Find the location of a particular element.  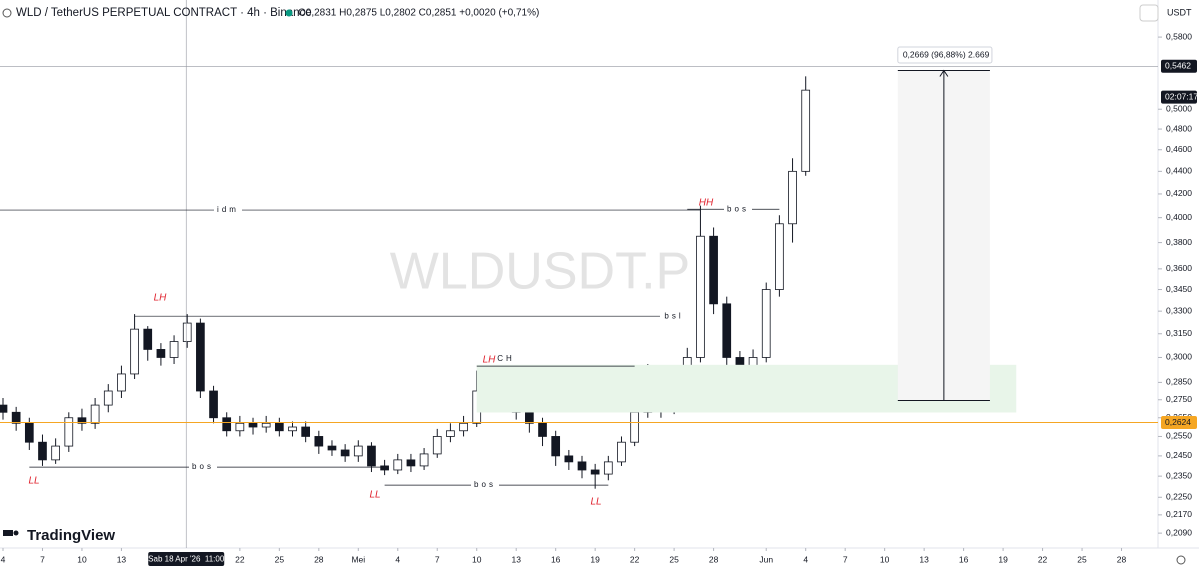

measure-arrowhead is located at coordinates (944, 73).